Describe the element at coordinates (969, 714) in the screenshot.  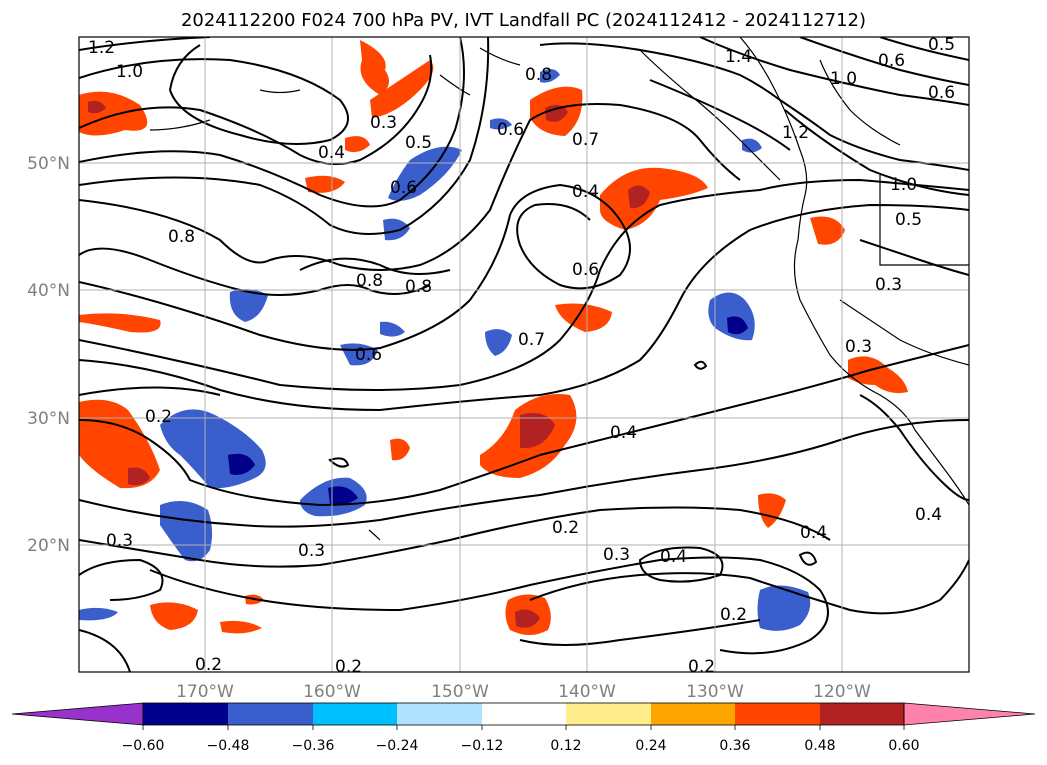
I see `colorbar-extend-high` at that location.